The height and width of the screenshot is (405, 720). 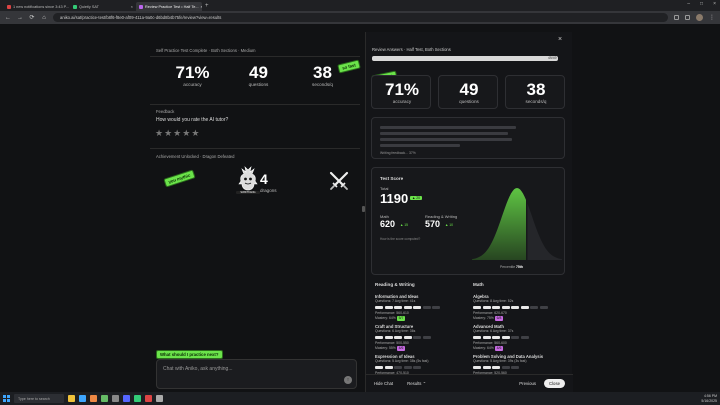 What do you see at coordinates (420, 318) in the screenshot?
I see `skill-mastery: Mastery: 64% 5/7` at bounding box center [420, 318].